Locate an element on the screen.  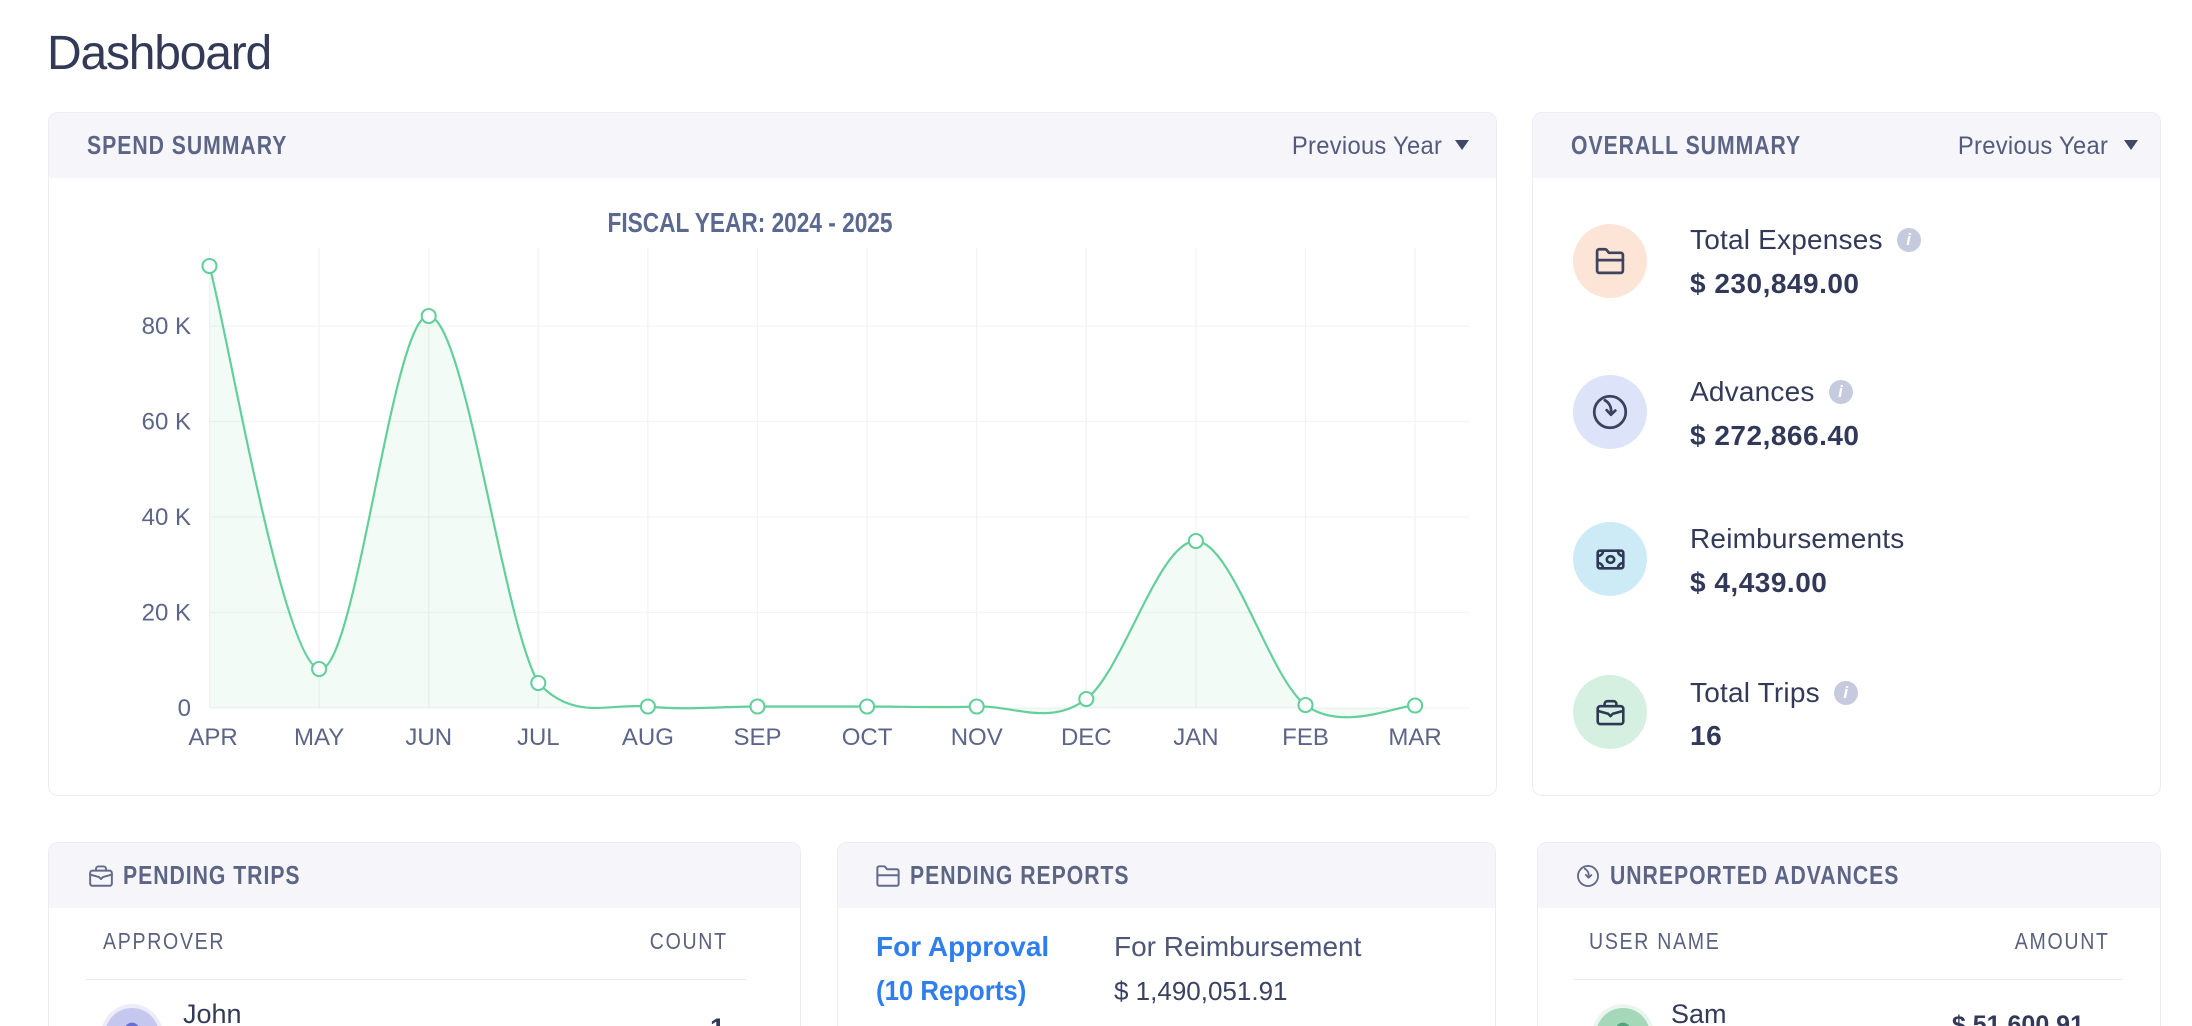
svg-text: DEC is located at coordinates (1086, 737).